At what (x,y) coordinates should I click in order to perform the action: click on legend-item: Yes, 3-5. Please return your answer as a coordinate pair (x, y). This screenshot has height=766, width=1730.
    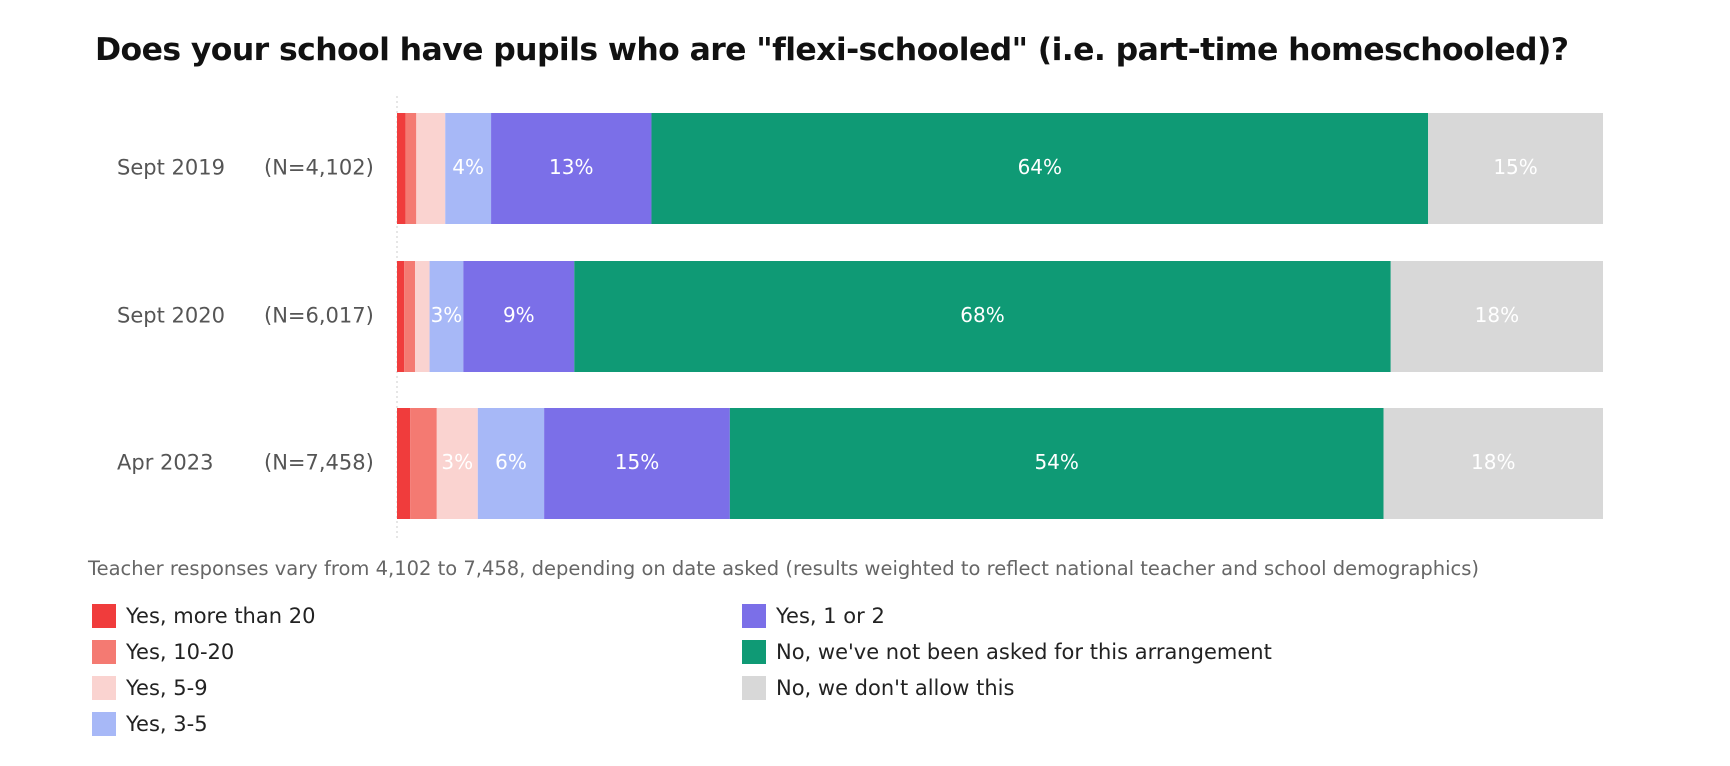
    Looking at the image, I should click on (150, 724).